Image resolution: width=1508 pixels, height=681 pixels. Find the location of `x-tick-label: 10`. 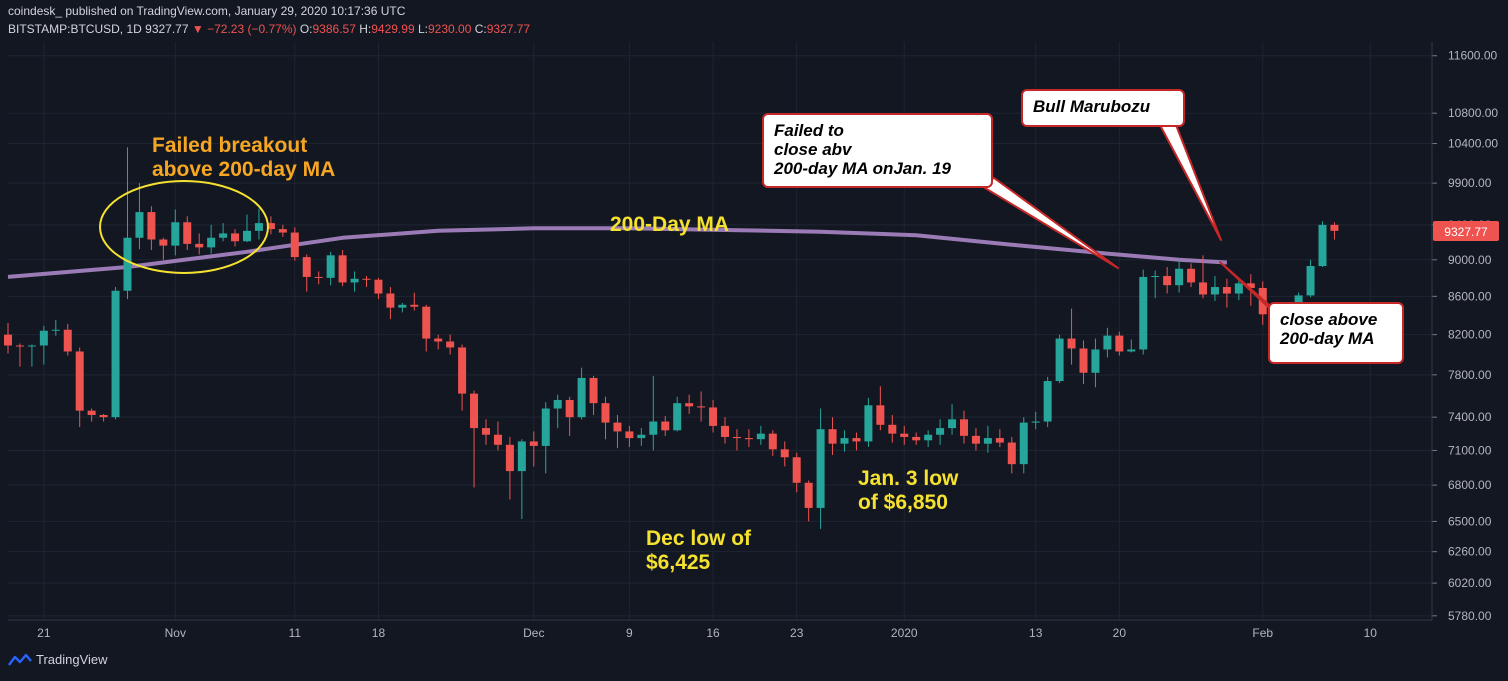

x-tick-label: 10 is located at coordinates (1371, 633).